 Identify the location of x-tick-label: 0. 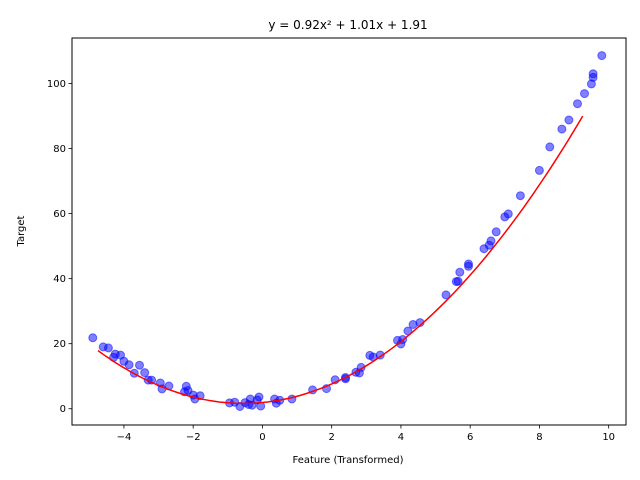
(262, 437).